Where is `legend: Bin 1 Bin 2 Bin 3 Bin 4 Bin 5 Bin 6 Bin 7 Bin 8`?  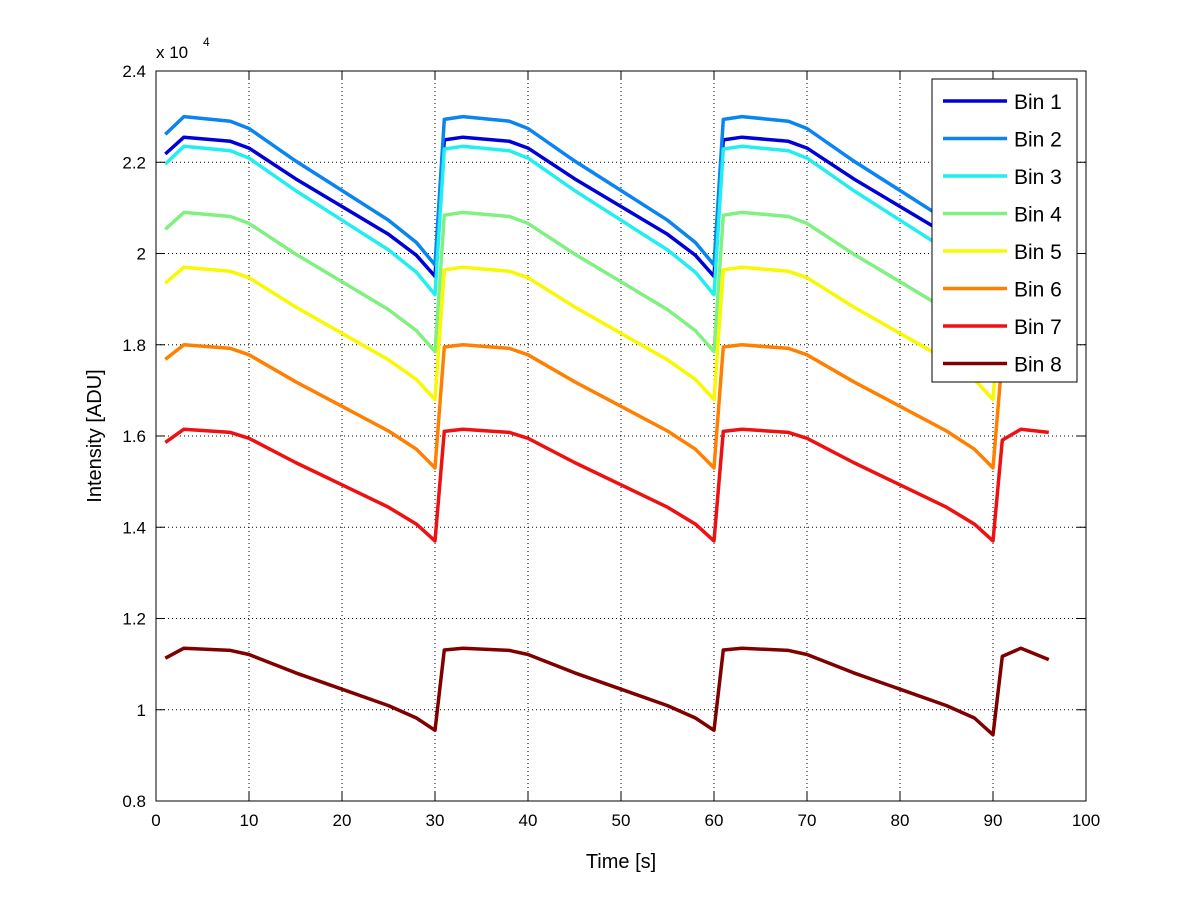
legend: Bin 1 Bin 2 Bin 3 Bin 4 Bin 5 Bin 6 Bin 7 Bin 8 is located at coordinates (1004, 230).